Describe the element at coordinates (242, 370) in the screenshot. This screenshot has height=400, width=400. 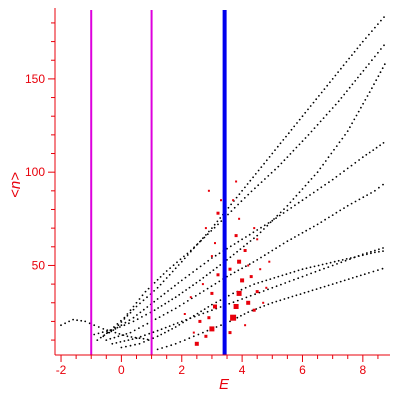
I see `x-tick-label: 4` at that location.